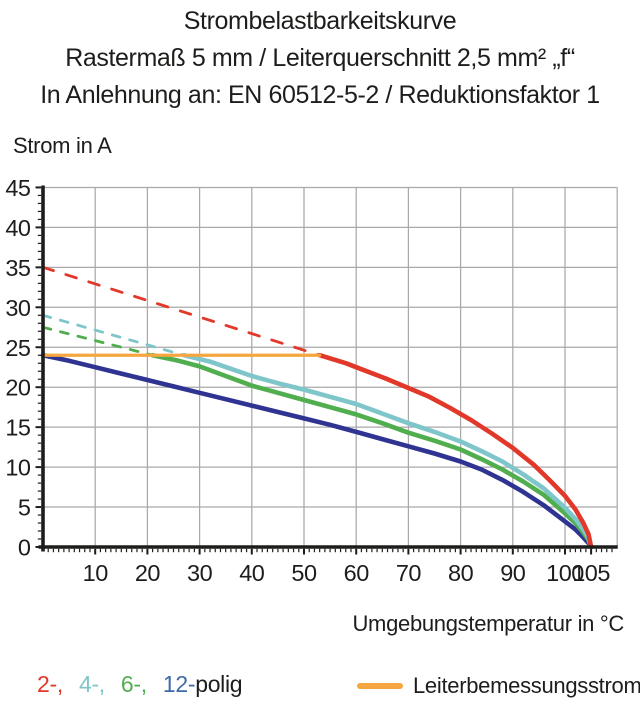 The image size is (640, 716). I want to click on legend-pole-number: 2-,, so click(50, 684).